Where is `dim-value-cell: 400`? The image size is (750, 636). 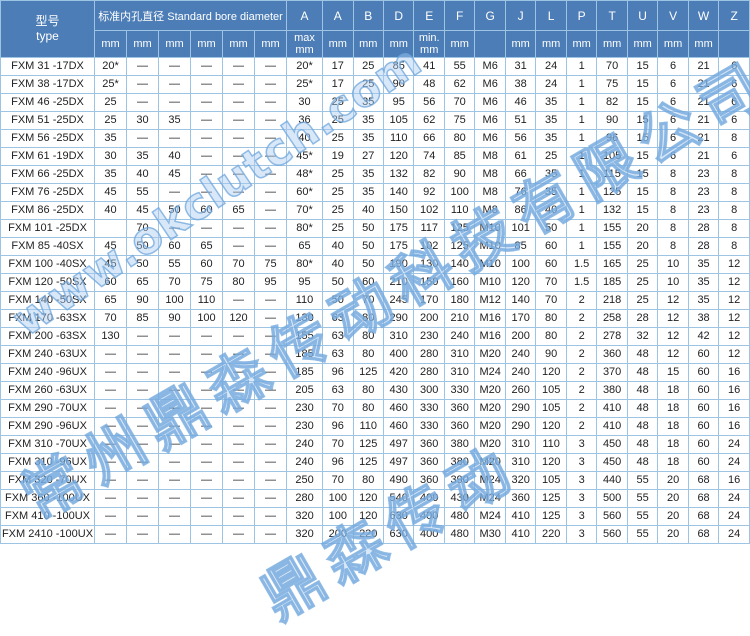
dim-value-cell: 400 is located at coordinates (398, 354).